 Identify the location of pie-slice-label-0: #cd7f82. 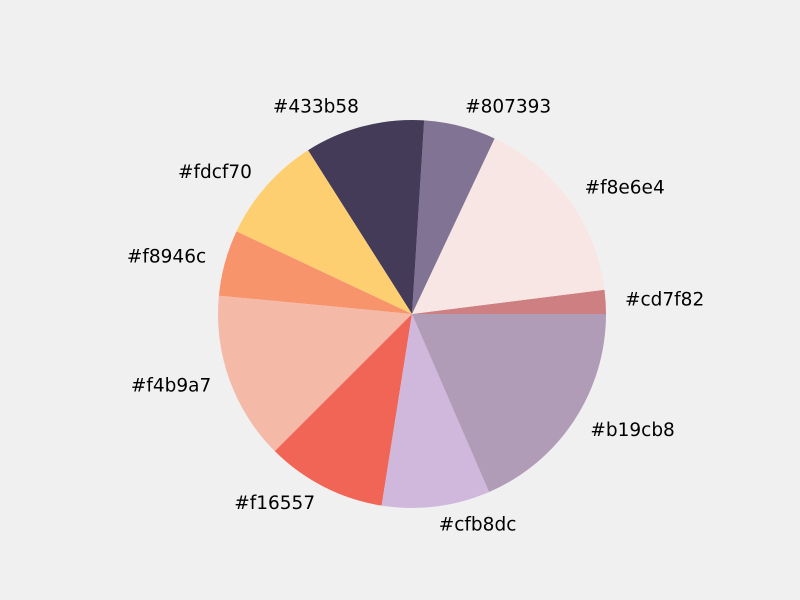
(664, 300).